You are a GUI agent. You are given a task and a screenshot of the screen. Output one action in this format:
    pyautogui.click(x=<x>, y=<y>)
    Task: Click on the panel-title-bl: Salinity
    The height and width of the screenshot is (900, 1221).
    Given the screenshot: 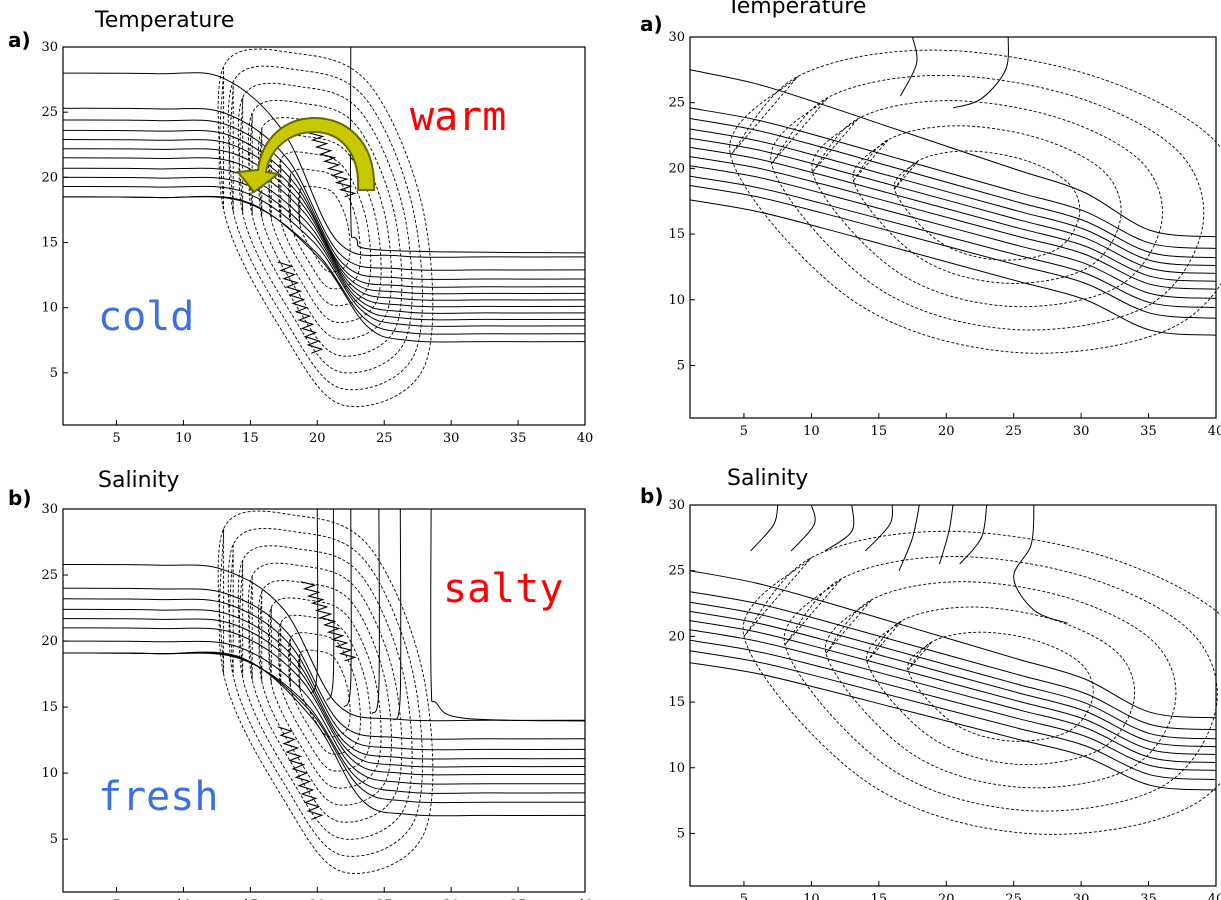 What is the action you would take?
    pyautogui.click(x=139, y=480)
    